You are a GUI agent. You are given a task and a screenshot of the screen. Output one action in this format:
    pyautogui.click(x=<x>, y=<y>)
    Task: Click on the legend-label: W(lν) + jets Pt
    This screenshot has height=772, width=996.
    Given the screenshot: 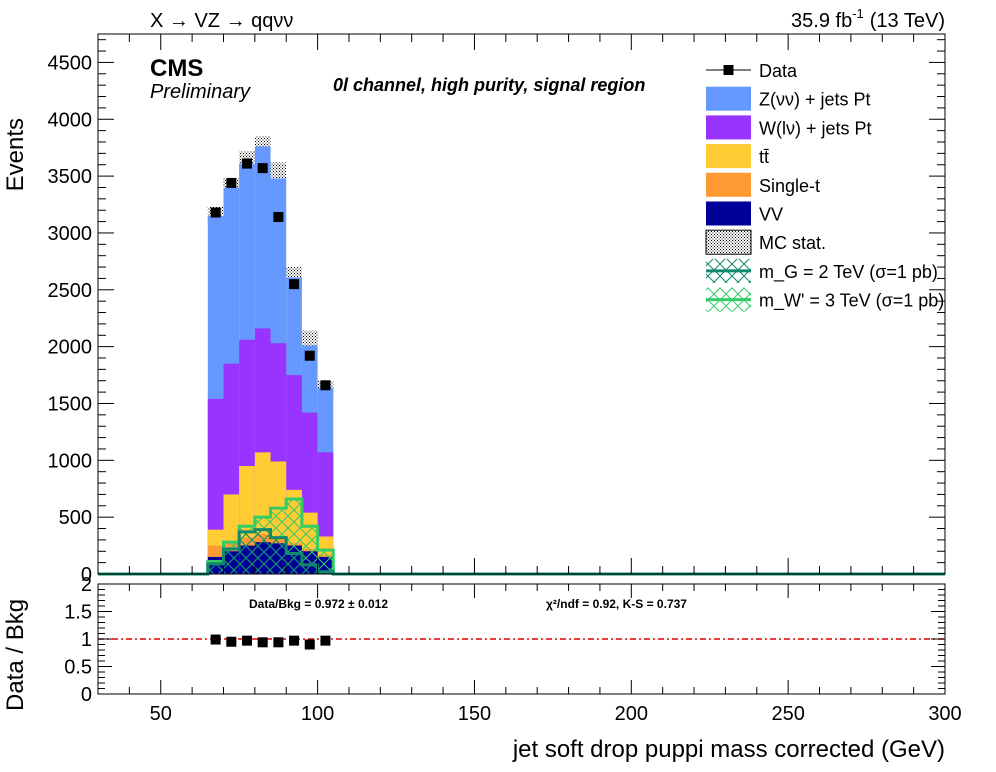 What is the action you would take?
    pyautogui.click(x=815, y=128)
    